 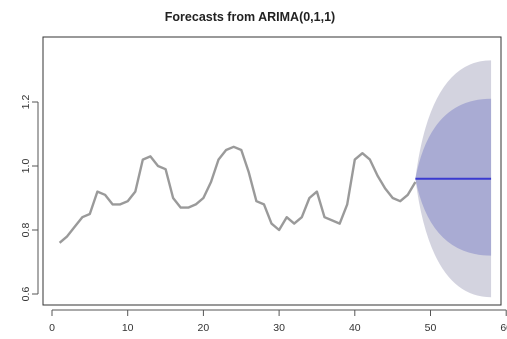 What do you see at coordinates (279, 328) in the screenshot?
I see `x-tick-label: 30` at bounding box center [279, 328].